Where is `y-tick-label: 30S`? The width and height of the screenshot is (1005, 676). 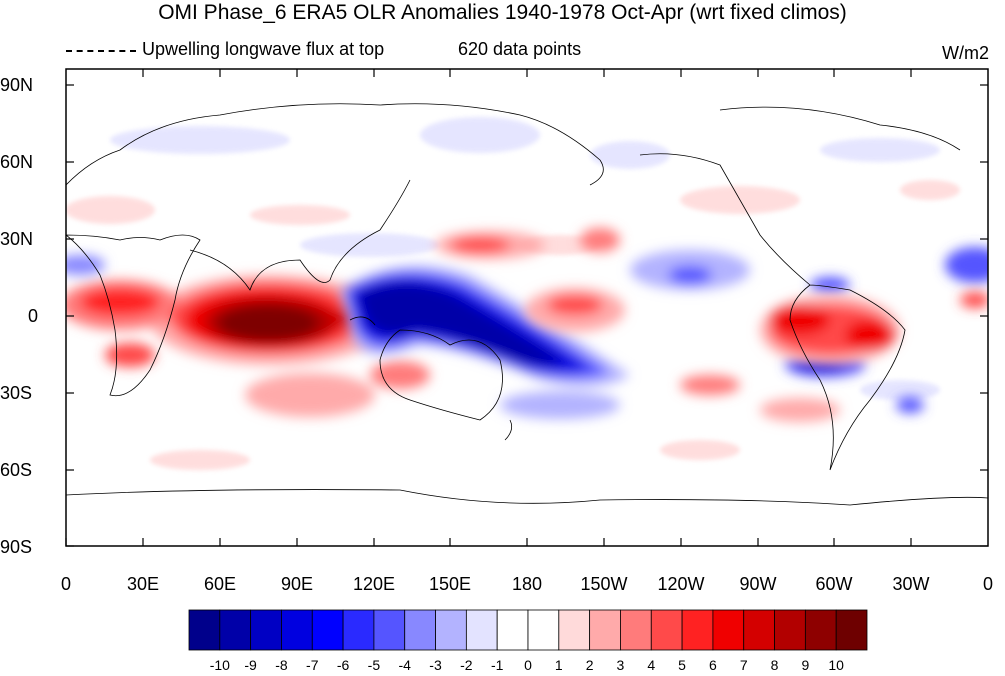
y-tick-label: 30S is located at coordinates (16, 393).